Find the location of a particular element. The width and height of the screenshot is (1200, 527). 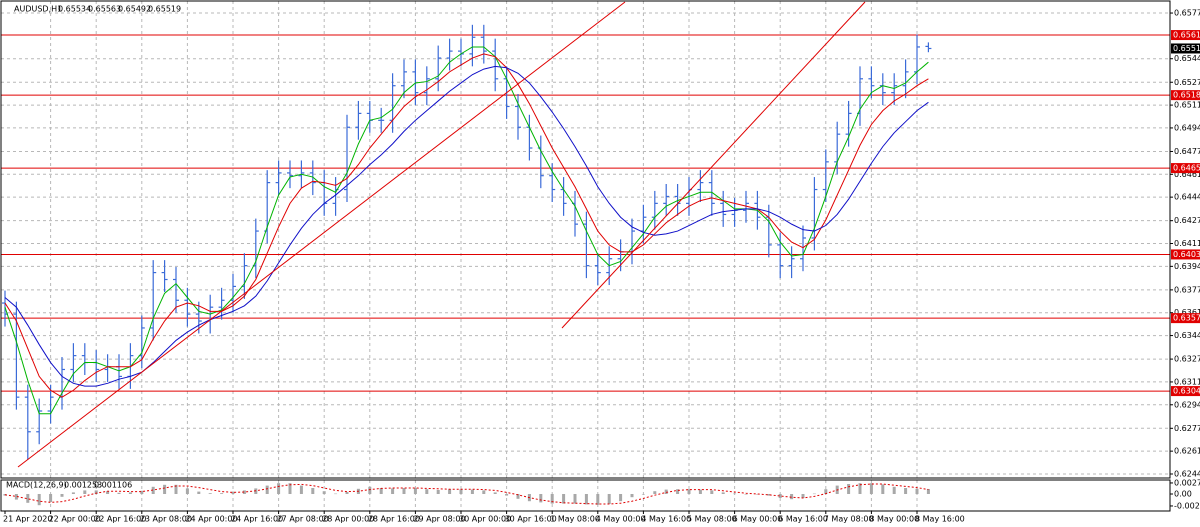

level-label: 0.63044 is located at coordinates (1186, 391).